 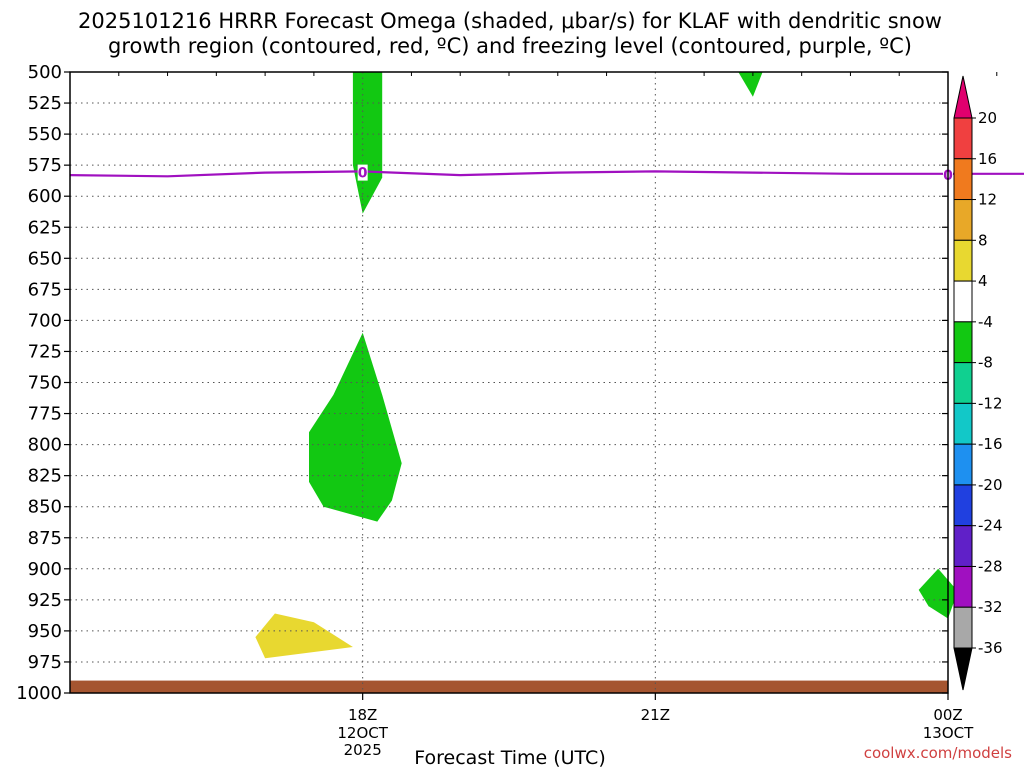 I want to click on y-tick-label-950: 950, so click(x=45, y=631).